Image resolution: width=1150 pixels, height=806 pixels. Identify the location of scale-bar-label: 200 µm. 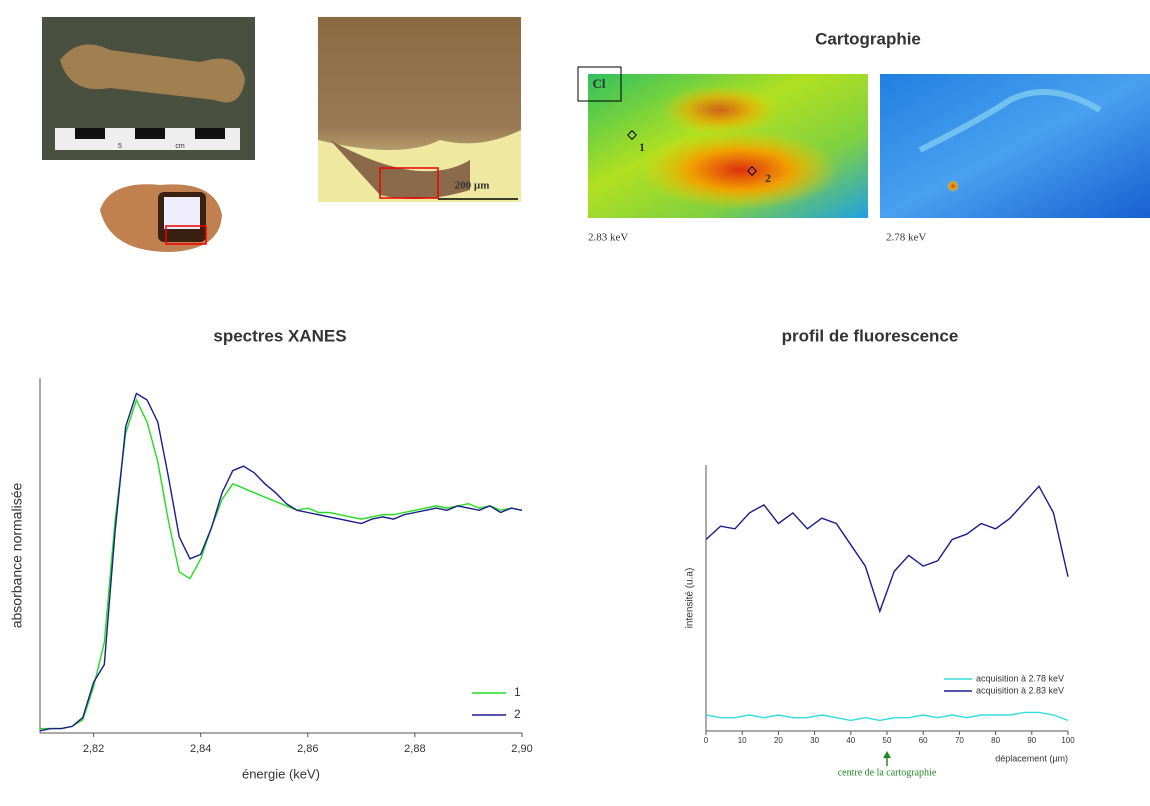
(472, 186).